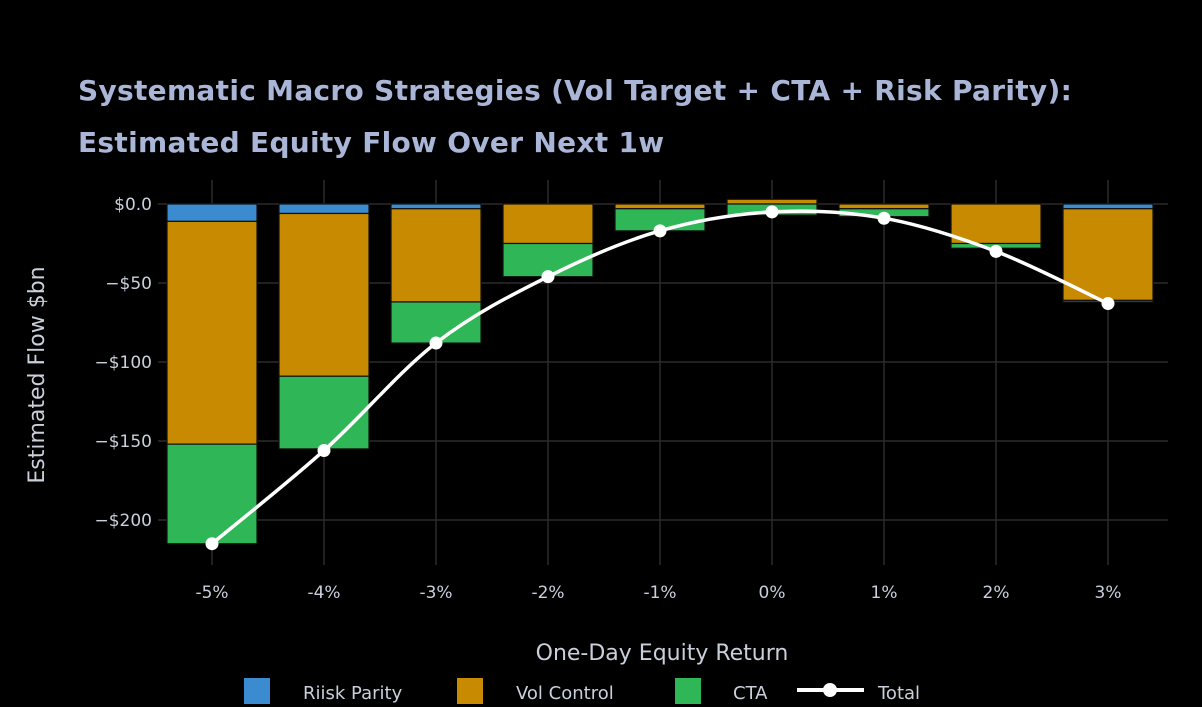  Describe the element at coordinates (323, 593) in the screenshot. I see `x-tick-label: -4%` at that location.